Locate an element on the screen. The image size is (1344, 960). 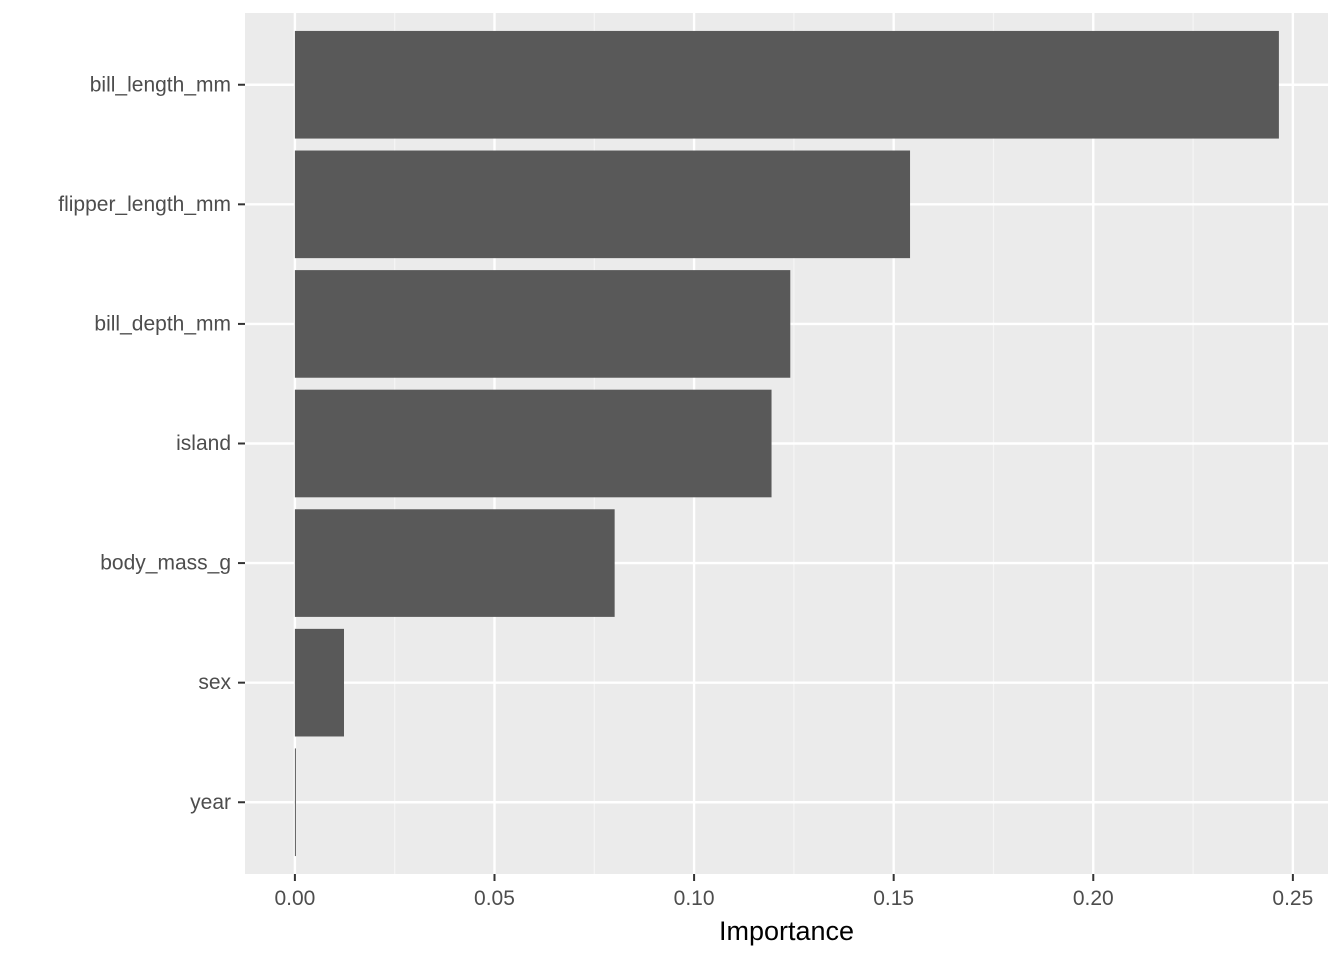
x-tick-label: 0.05 is located at coordinates (494, 898).